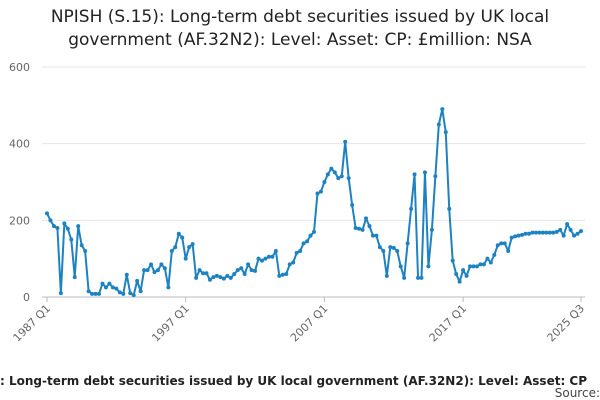 The width and height of the screenshot is (600, 400). I want to click on y-tick-label: 400, so click(19, 144).